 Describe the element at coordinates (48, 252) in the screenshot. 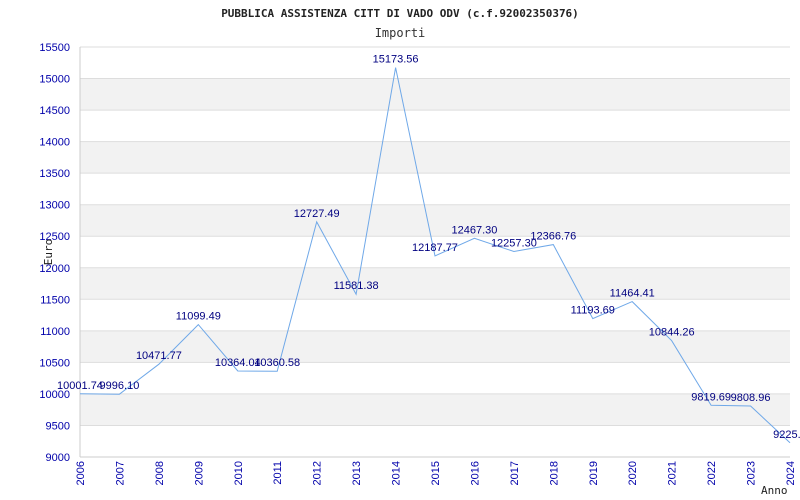

I see `y-axis-label: Euro` at that location.